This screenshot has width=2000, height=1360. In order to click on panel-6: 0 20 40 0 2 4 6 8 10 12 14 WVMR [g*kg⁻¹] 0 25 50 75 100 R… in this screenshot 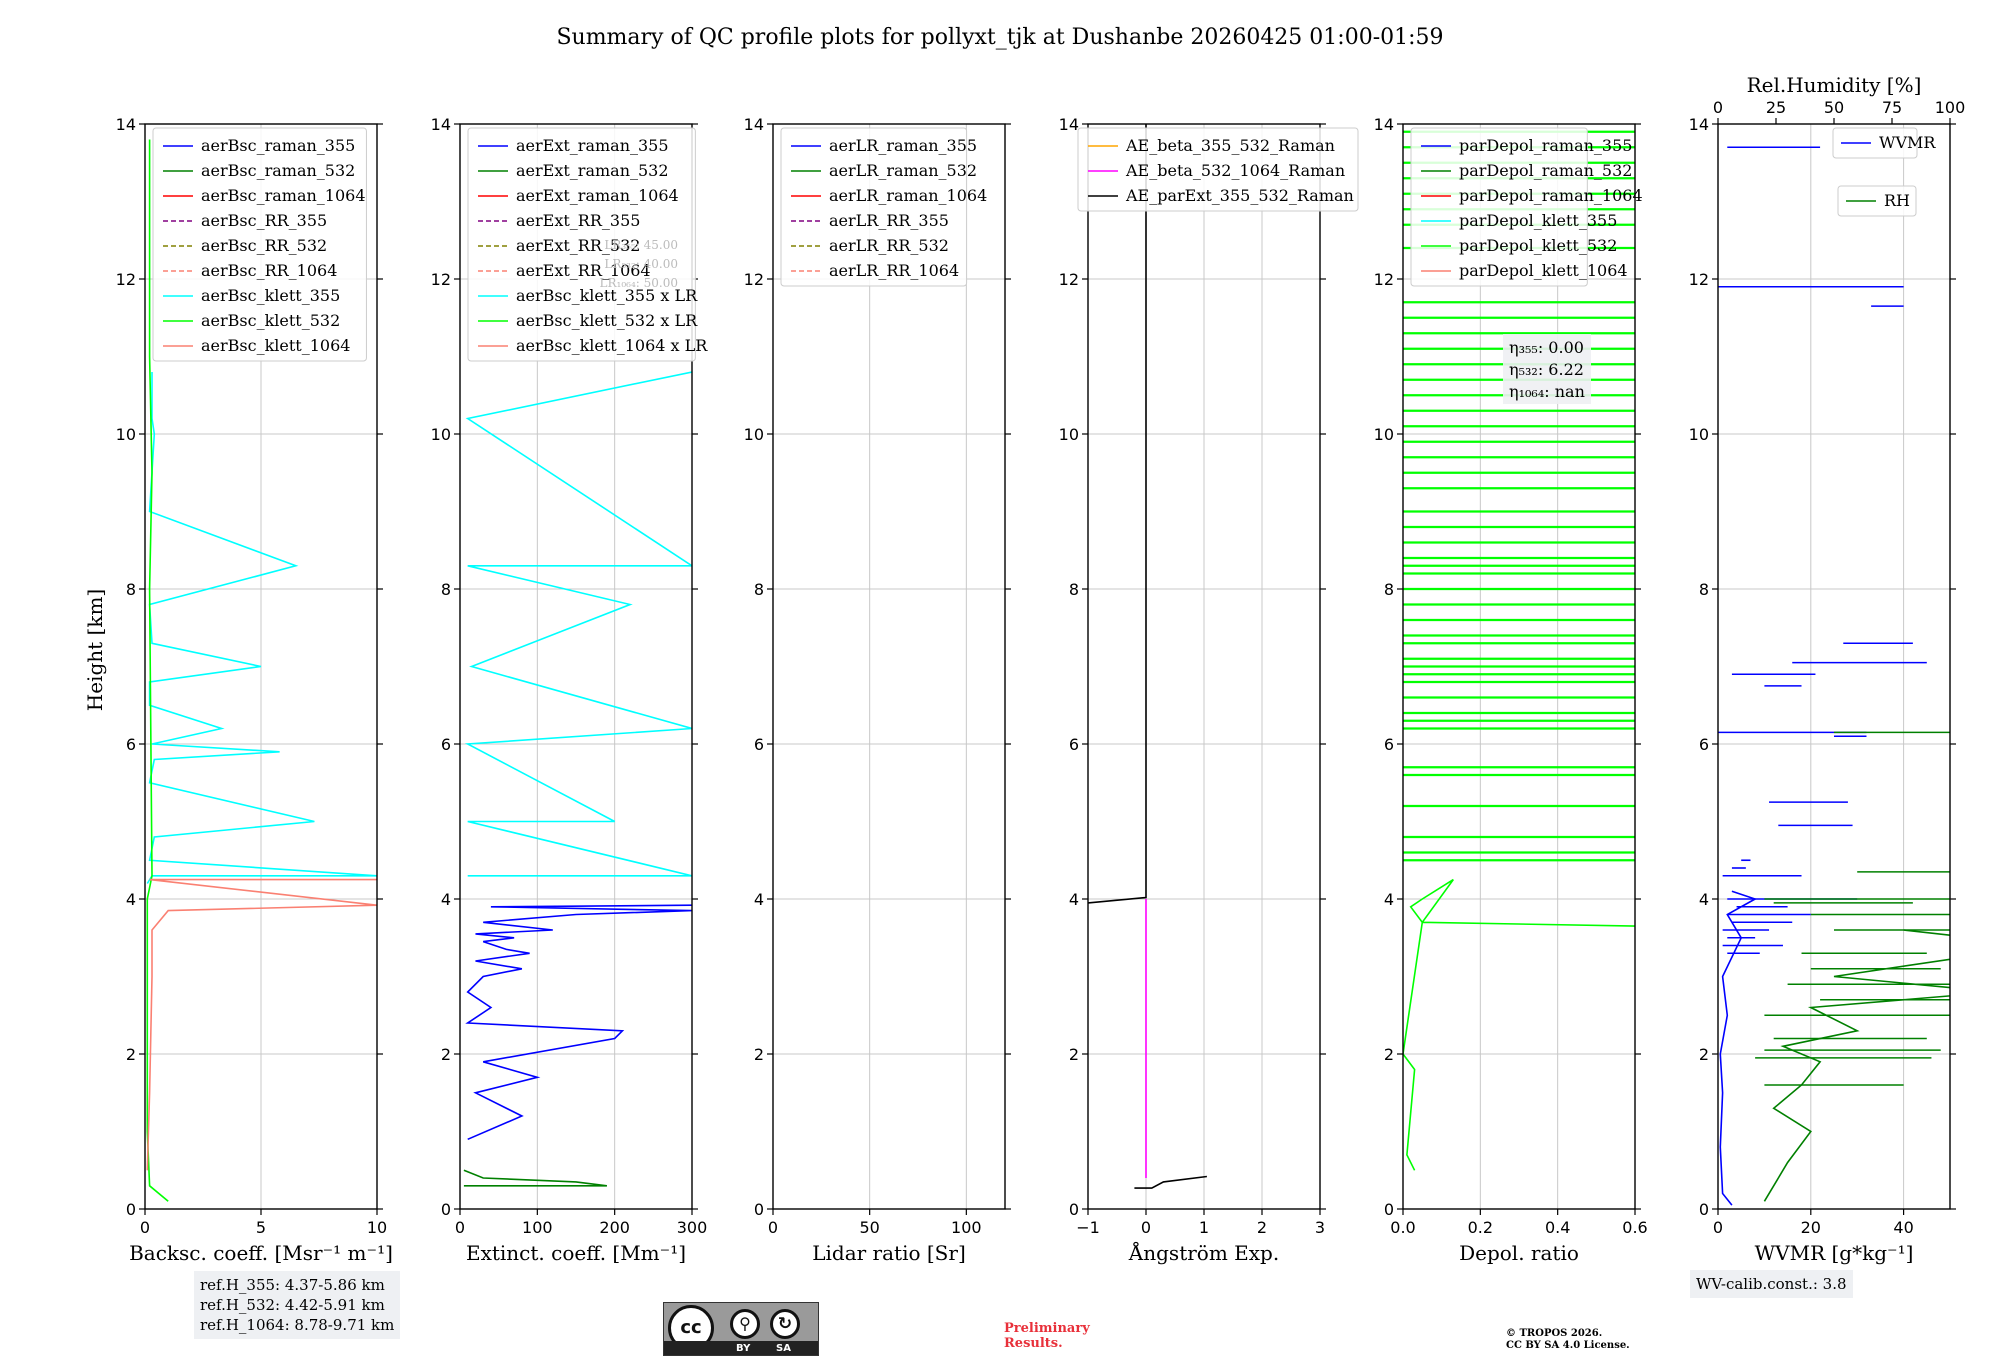, I will do `click(1827, 669)`.